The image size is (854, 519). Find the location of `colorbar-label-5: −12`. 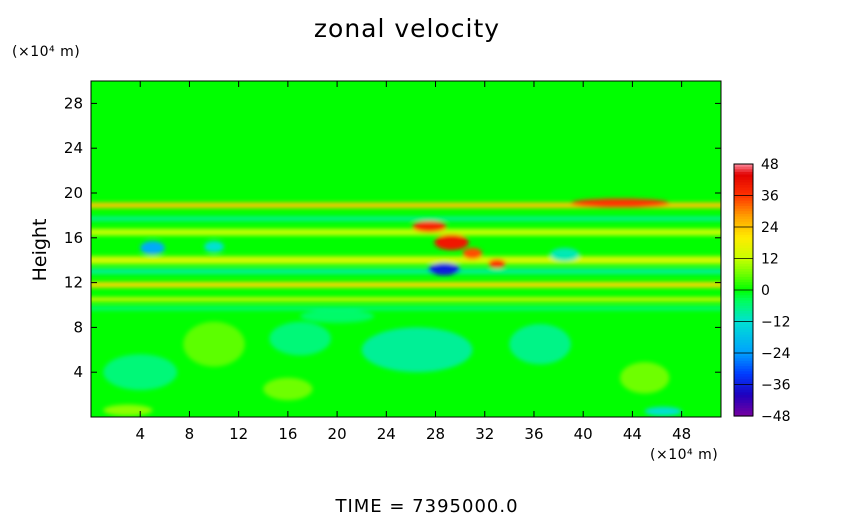

colorbar-label-5: −12 is located at coordinates (776, 323).